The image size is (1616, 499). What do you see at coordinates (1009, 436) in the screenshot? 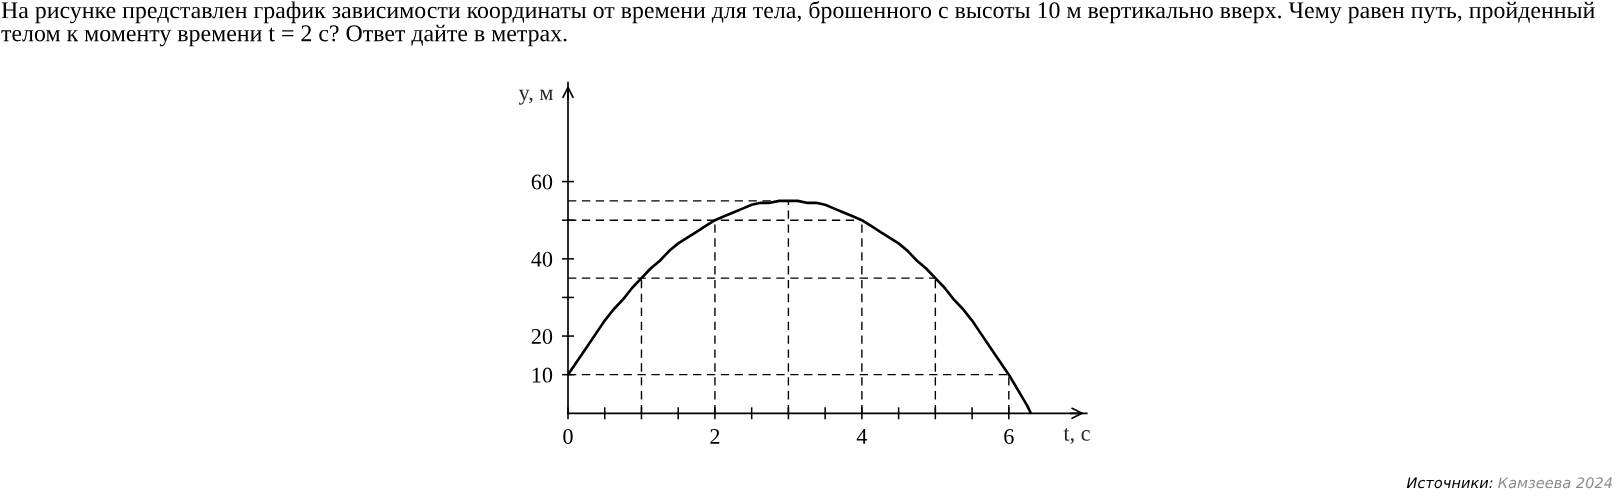
I see `x-tick-label: 6` at bounding box center [1009, 436].